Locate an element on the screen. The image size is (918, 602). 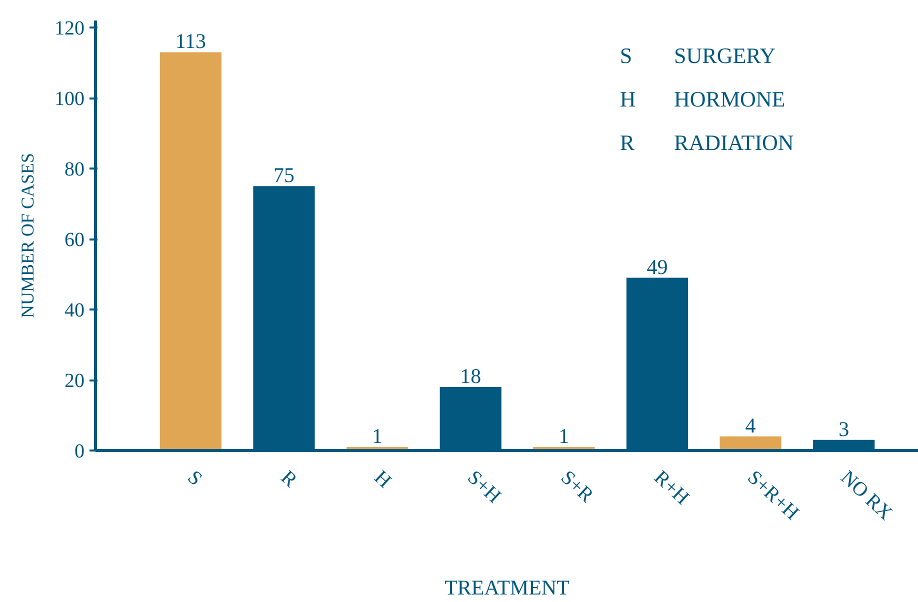
y-tick-label: 100 is located at coordinates (69, 99).